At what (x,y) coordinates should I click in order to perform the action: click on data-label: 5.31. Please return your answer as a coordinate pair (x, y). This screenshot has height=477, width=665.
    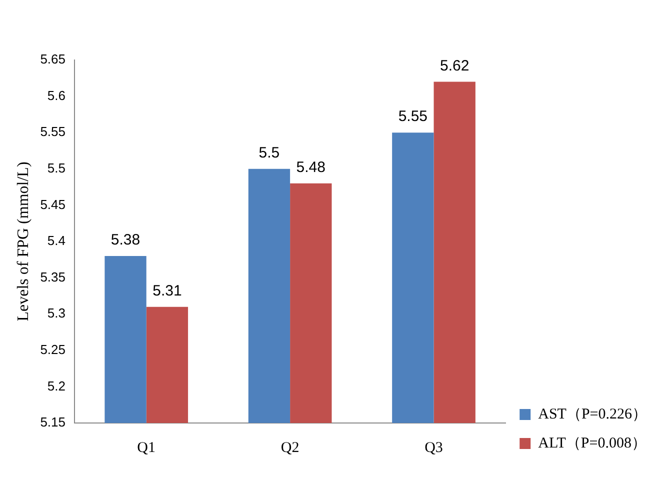
    Looking at the image, I should click on (167, 291).